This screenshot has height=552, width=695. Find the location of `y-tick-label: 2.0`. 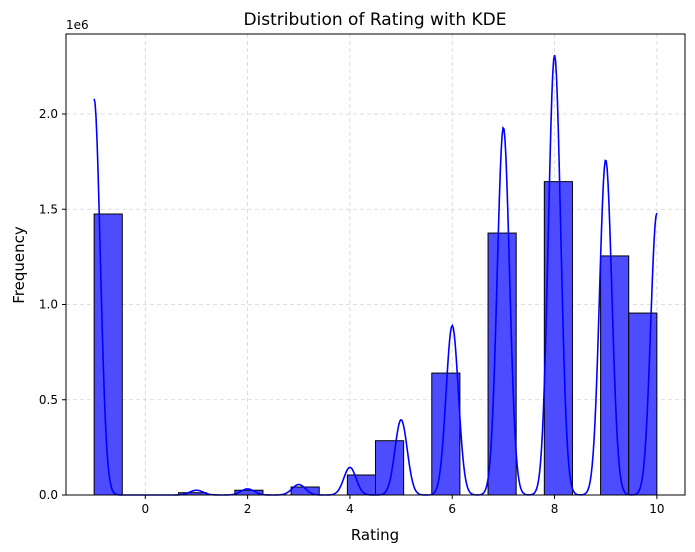

y-tick-label: 2.0 is located at coordinates (48, 114).